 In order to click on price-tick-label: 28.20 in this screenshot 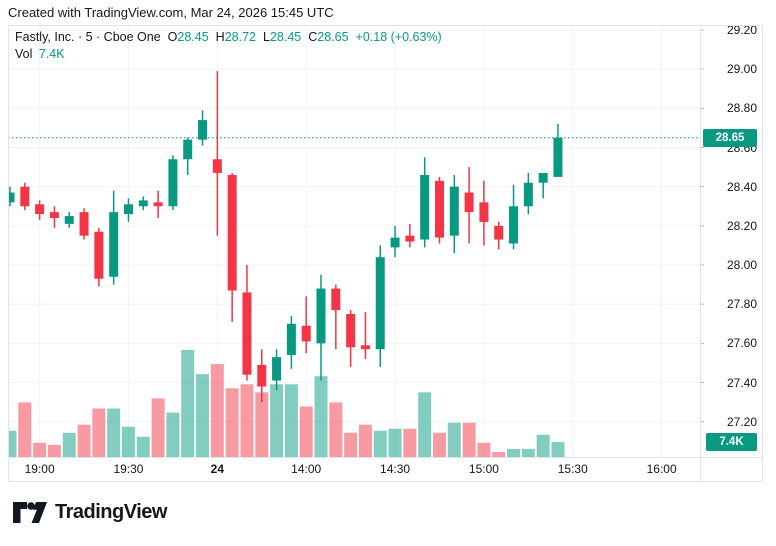, I will do `click(741, 225)`.